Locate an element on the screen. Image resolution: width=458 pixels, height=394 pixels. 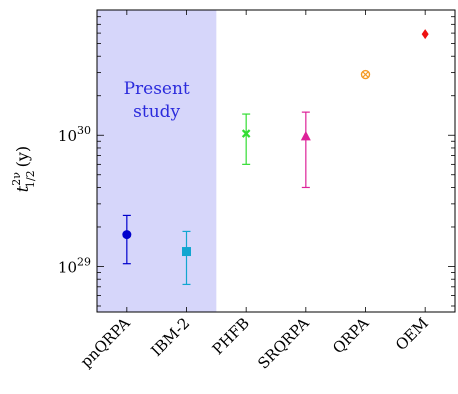
y-axis-label-text: t2ν1/2(y) is located at coordinates (23, 169).